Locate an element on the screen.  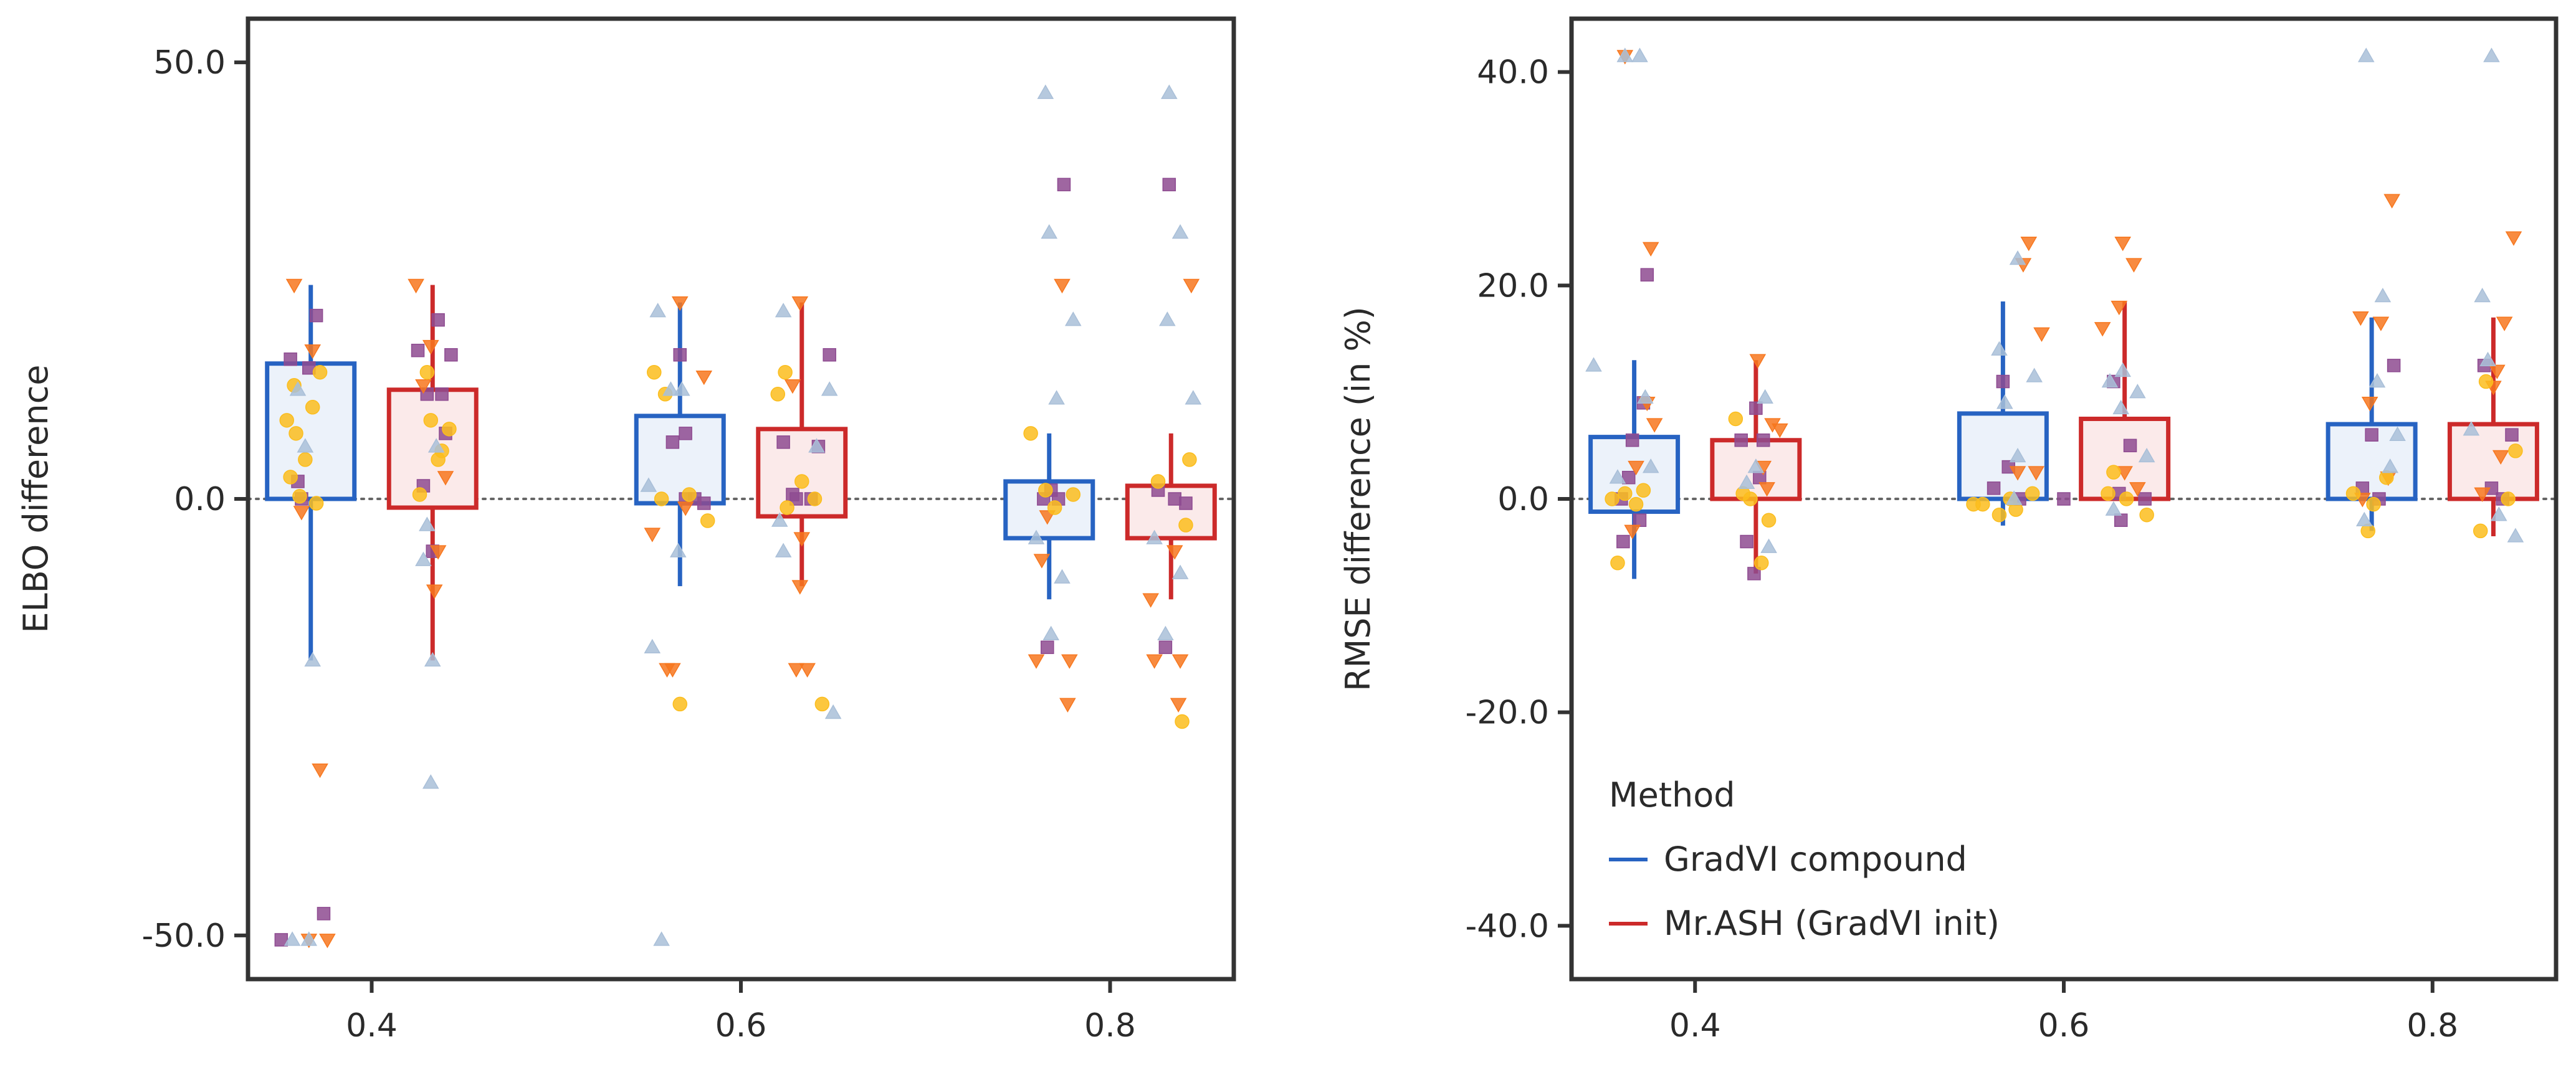
y-tick-label: -40.0 is located at coordinates (1507, 926).